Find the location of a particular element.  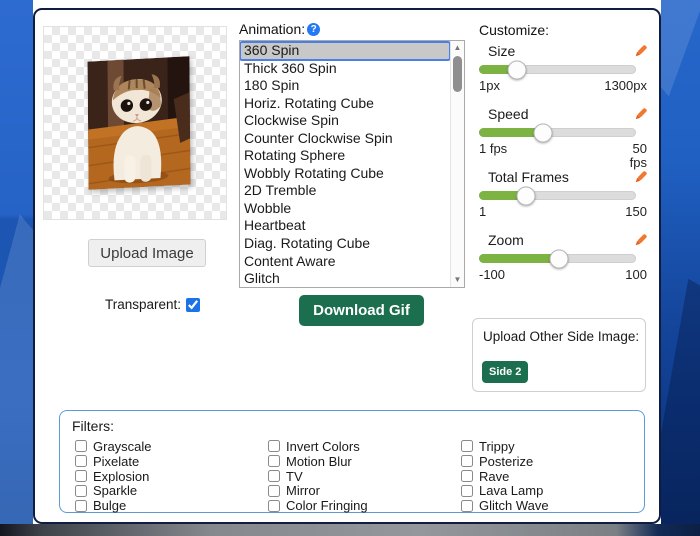

filter-checkbox-mirror is located at coordinates (274, 490).